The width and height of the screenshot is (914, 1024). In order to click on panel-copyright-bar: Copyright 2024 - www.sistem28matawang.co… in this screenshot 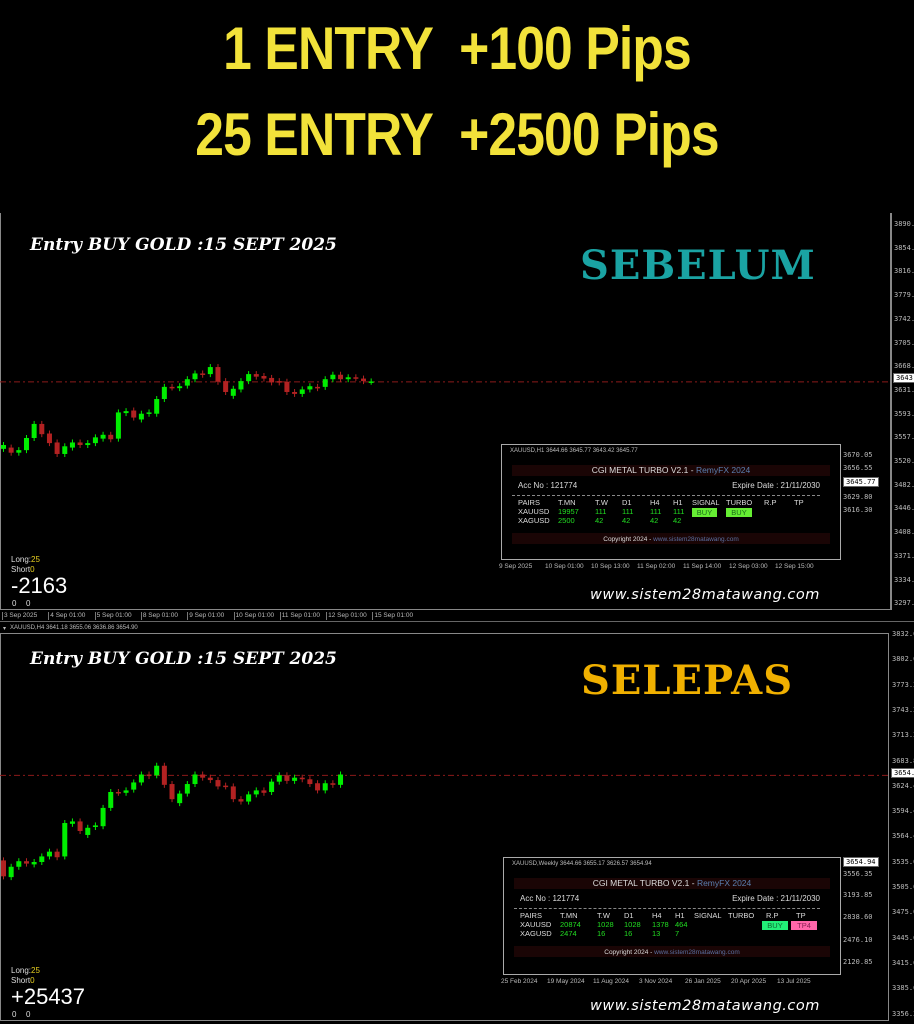, I will do `click(671, 538)`.